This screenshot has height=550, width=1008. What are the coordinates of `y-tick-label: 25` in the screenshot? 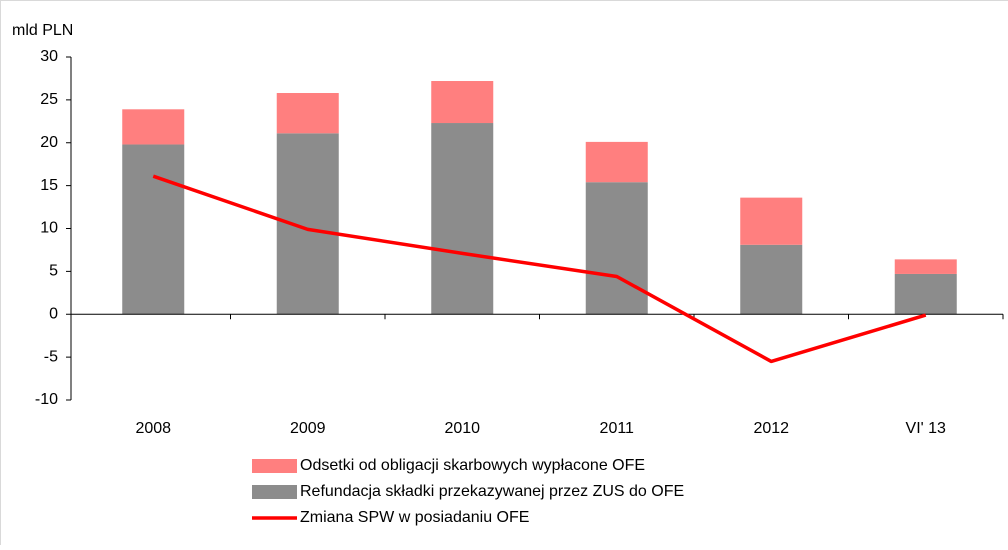 It's located at (49, 99).